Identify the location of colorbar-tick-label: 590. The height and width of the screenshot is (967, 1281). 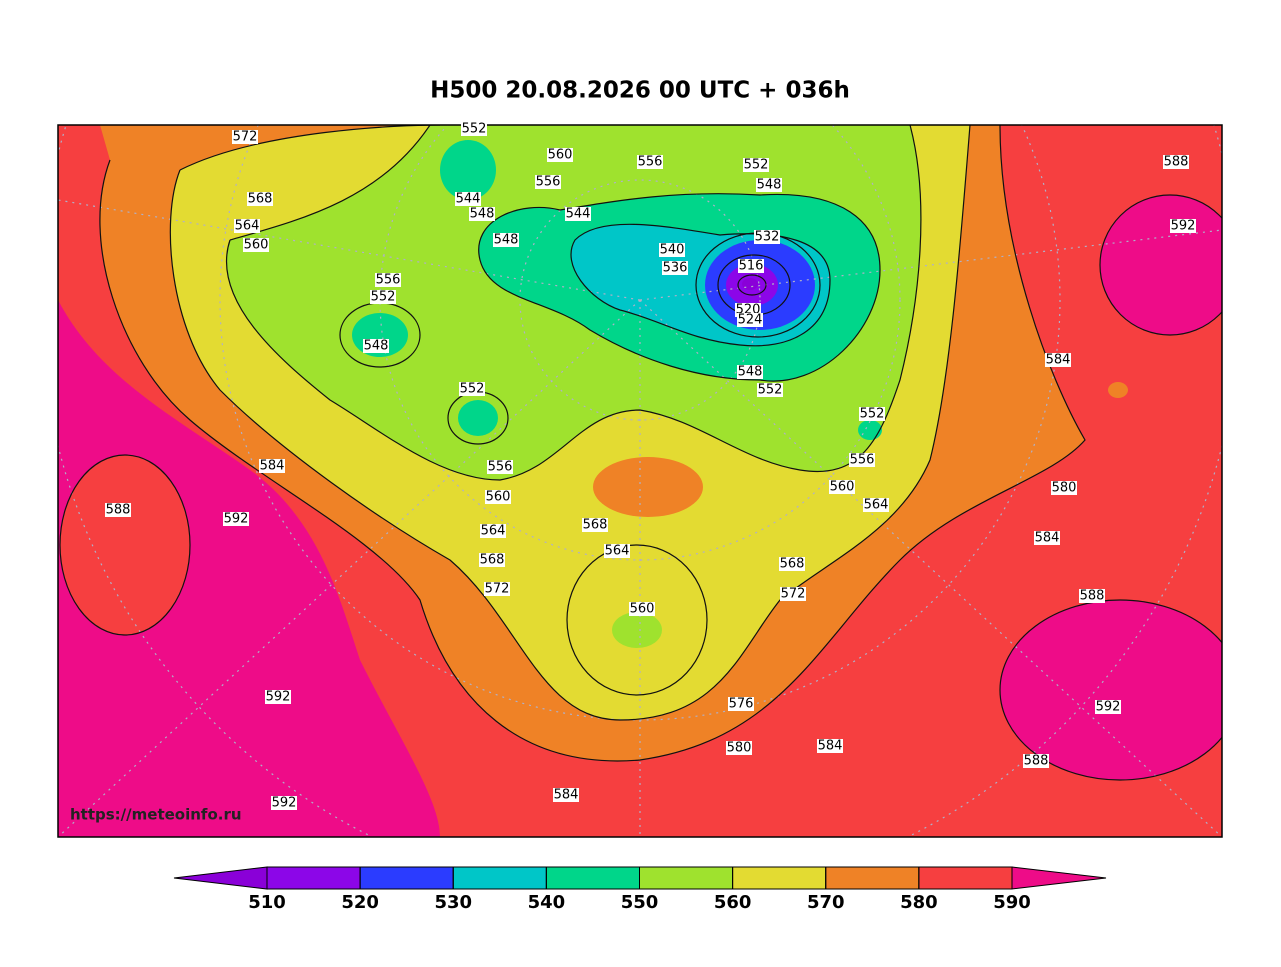
(1012, 902).